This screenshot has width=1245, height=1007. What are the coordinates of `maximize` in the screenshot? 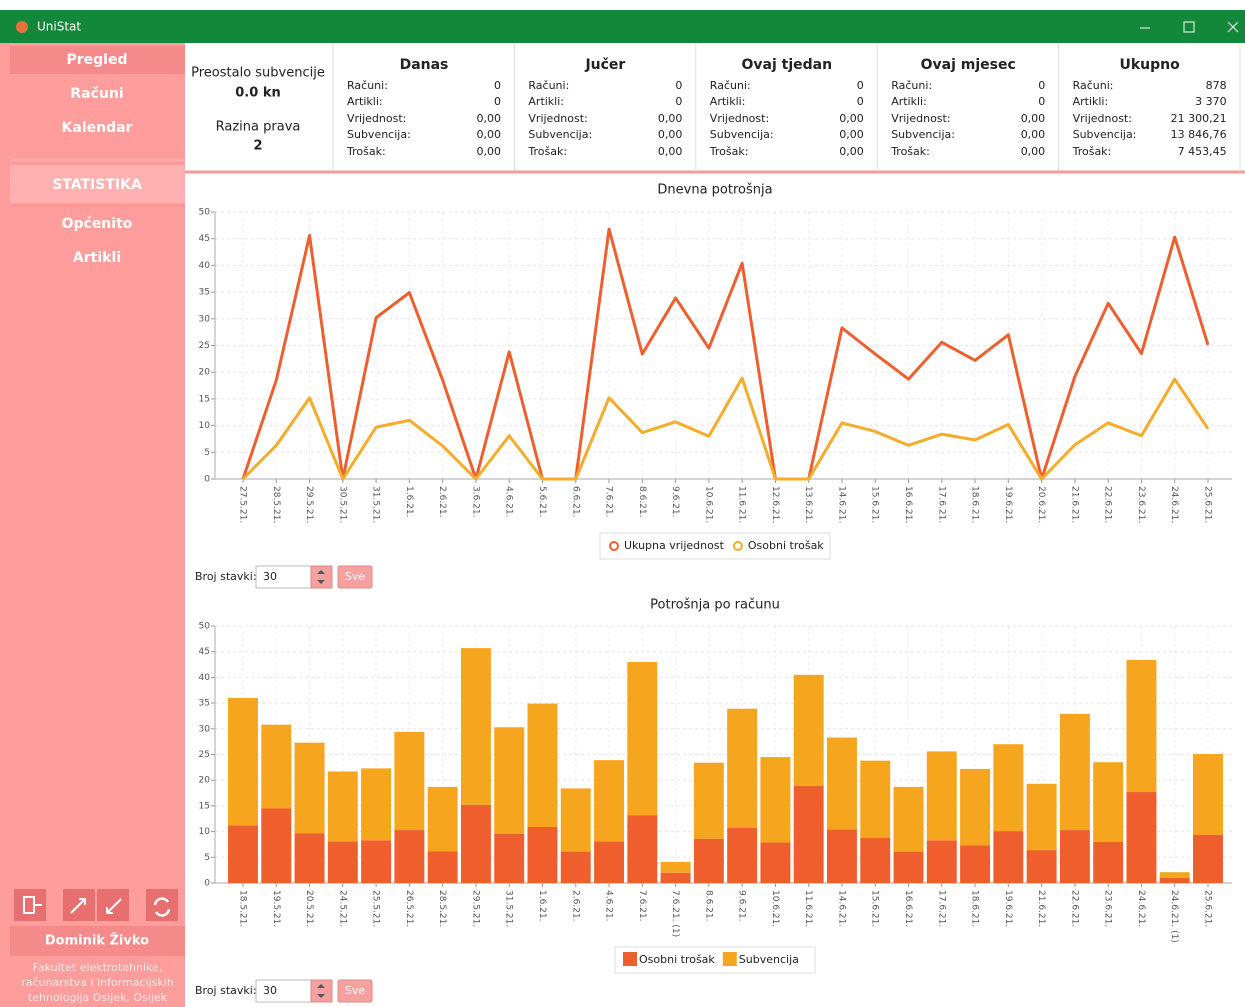 It's located at (1189, 27).